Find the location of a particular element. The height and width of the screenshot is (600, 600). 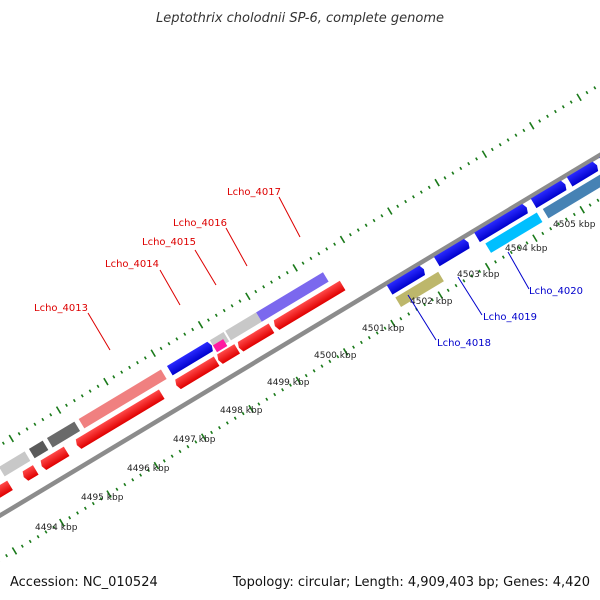

position-label: 4494 kbp is located at coordinates (56, 528).